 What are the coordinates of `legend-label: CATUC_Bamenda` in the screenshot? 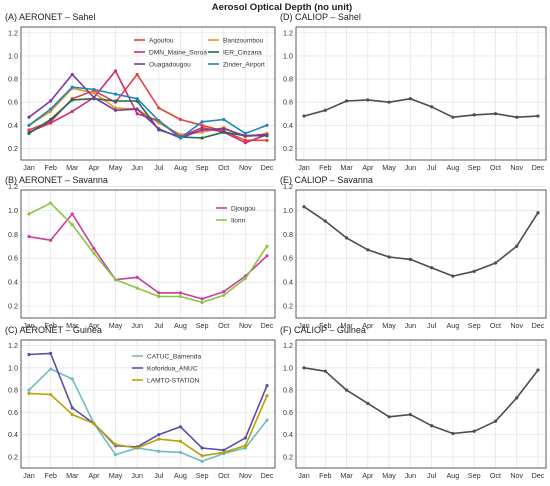 It's located at (174, 356).